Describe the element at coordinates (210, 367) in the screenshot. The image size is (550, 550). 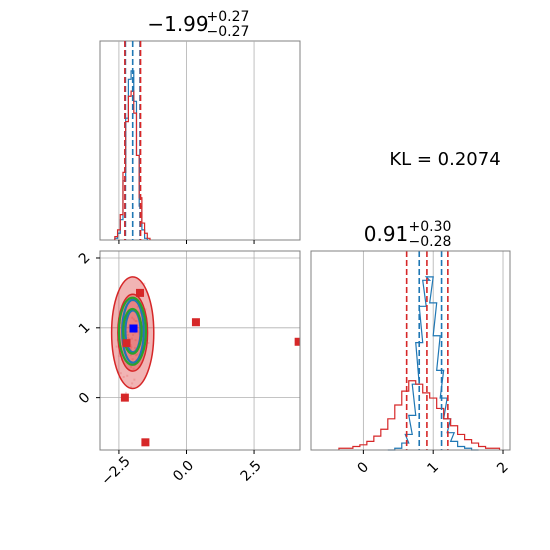
I see `joint-panel-markers` at that location.